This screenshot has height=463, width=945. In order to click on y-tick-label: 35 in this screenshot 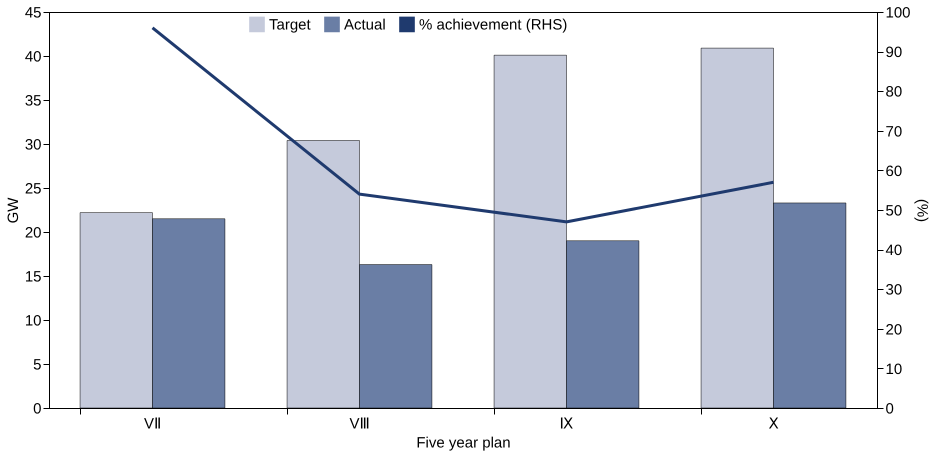, I will do `click(33, 101)`.